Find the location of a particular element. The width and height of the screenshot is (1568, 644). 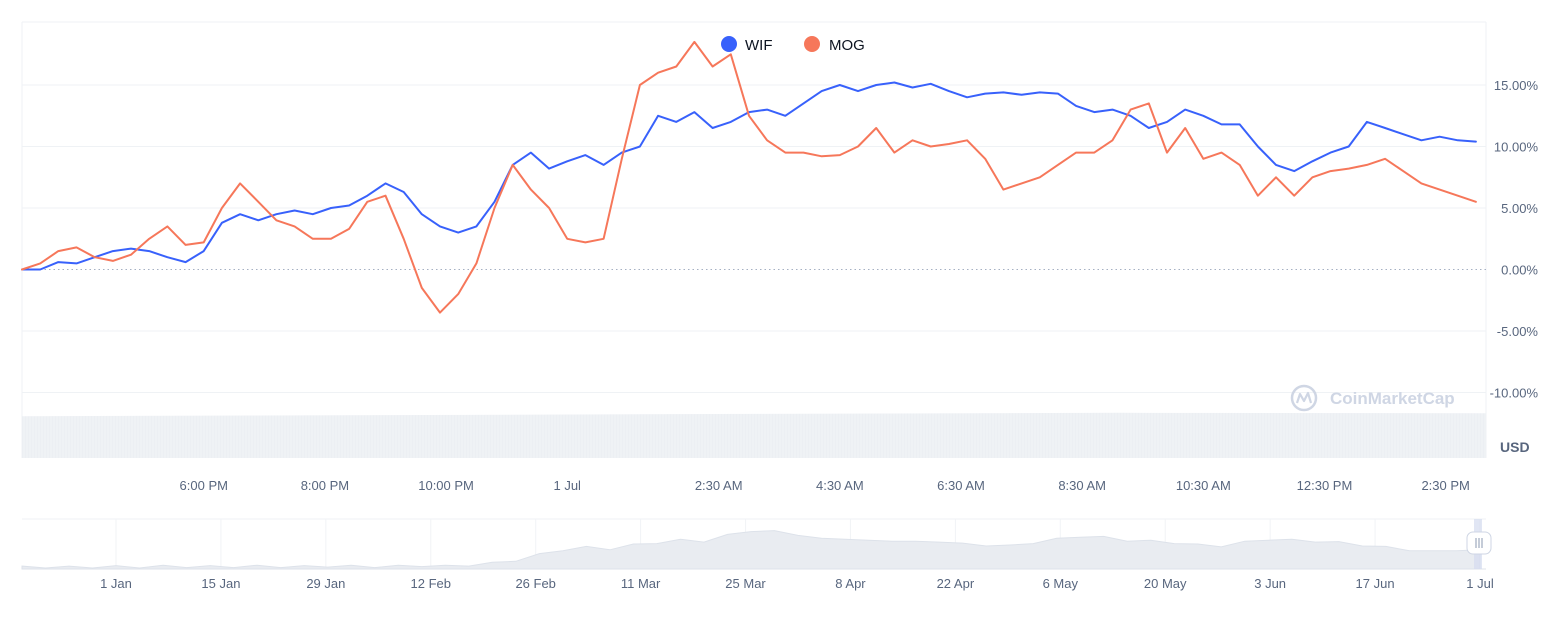

navigator-tick-label: 1 Jan is located at coordinates (116, 583).